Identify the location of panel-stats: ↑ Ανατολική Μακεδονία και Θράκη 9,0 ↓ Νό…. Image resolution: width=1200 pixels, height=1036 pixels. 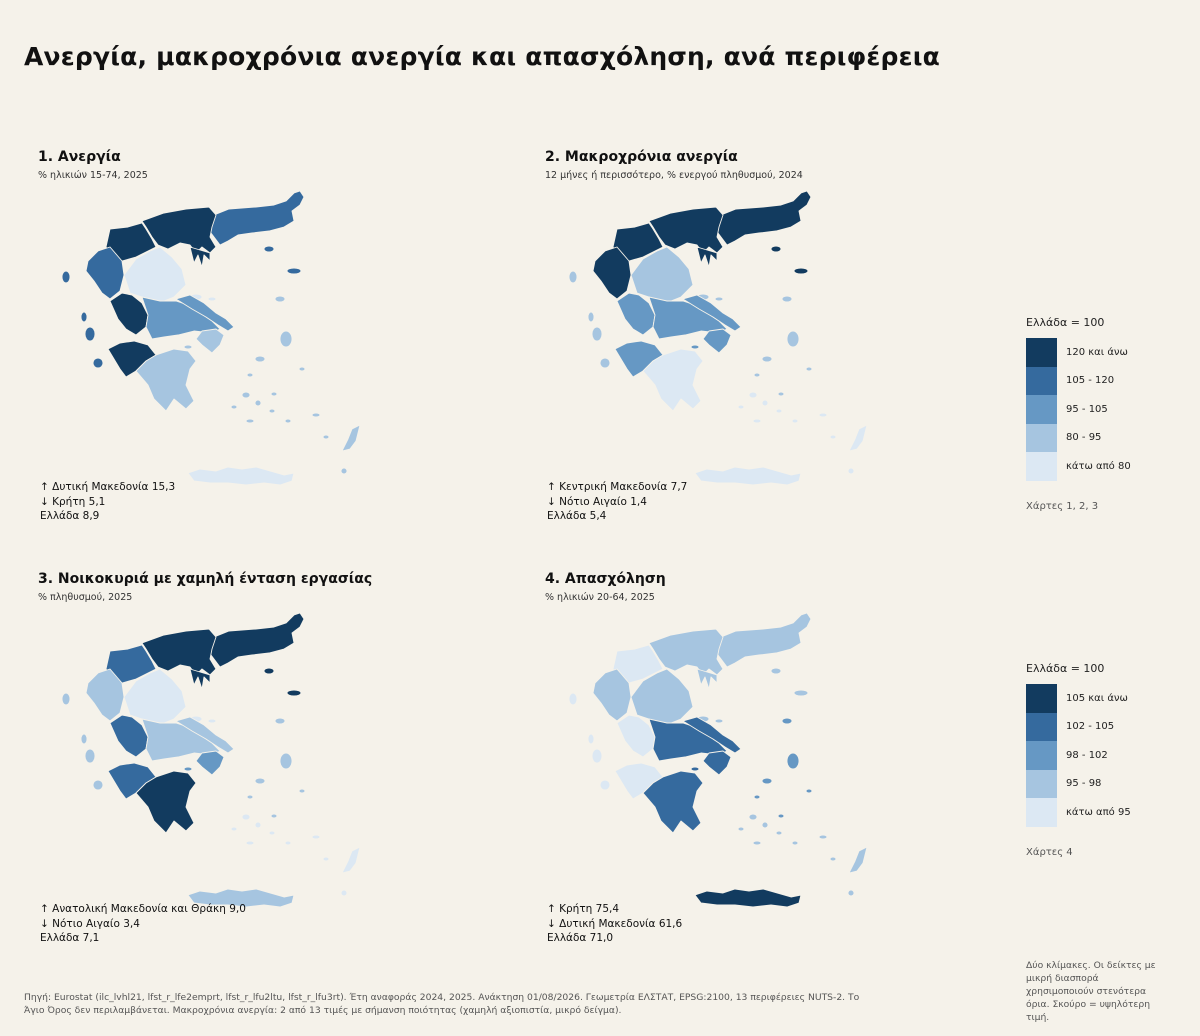
(143, 924).